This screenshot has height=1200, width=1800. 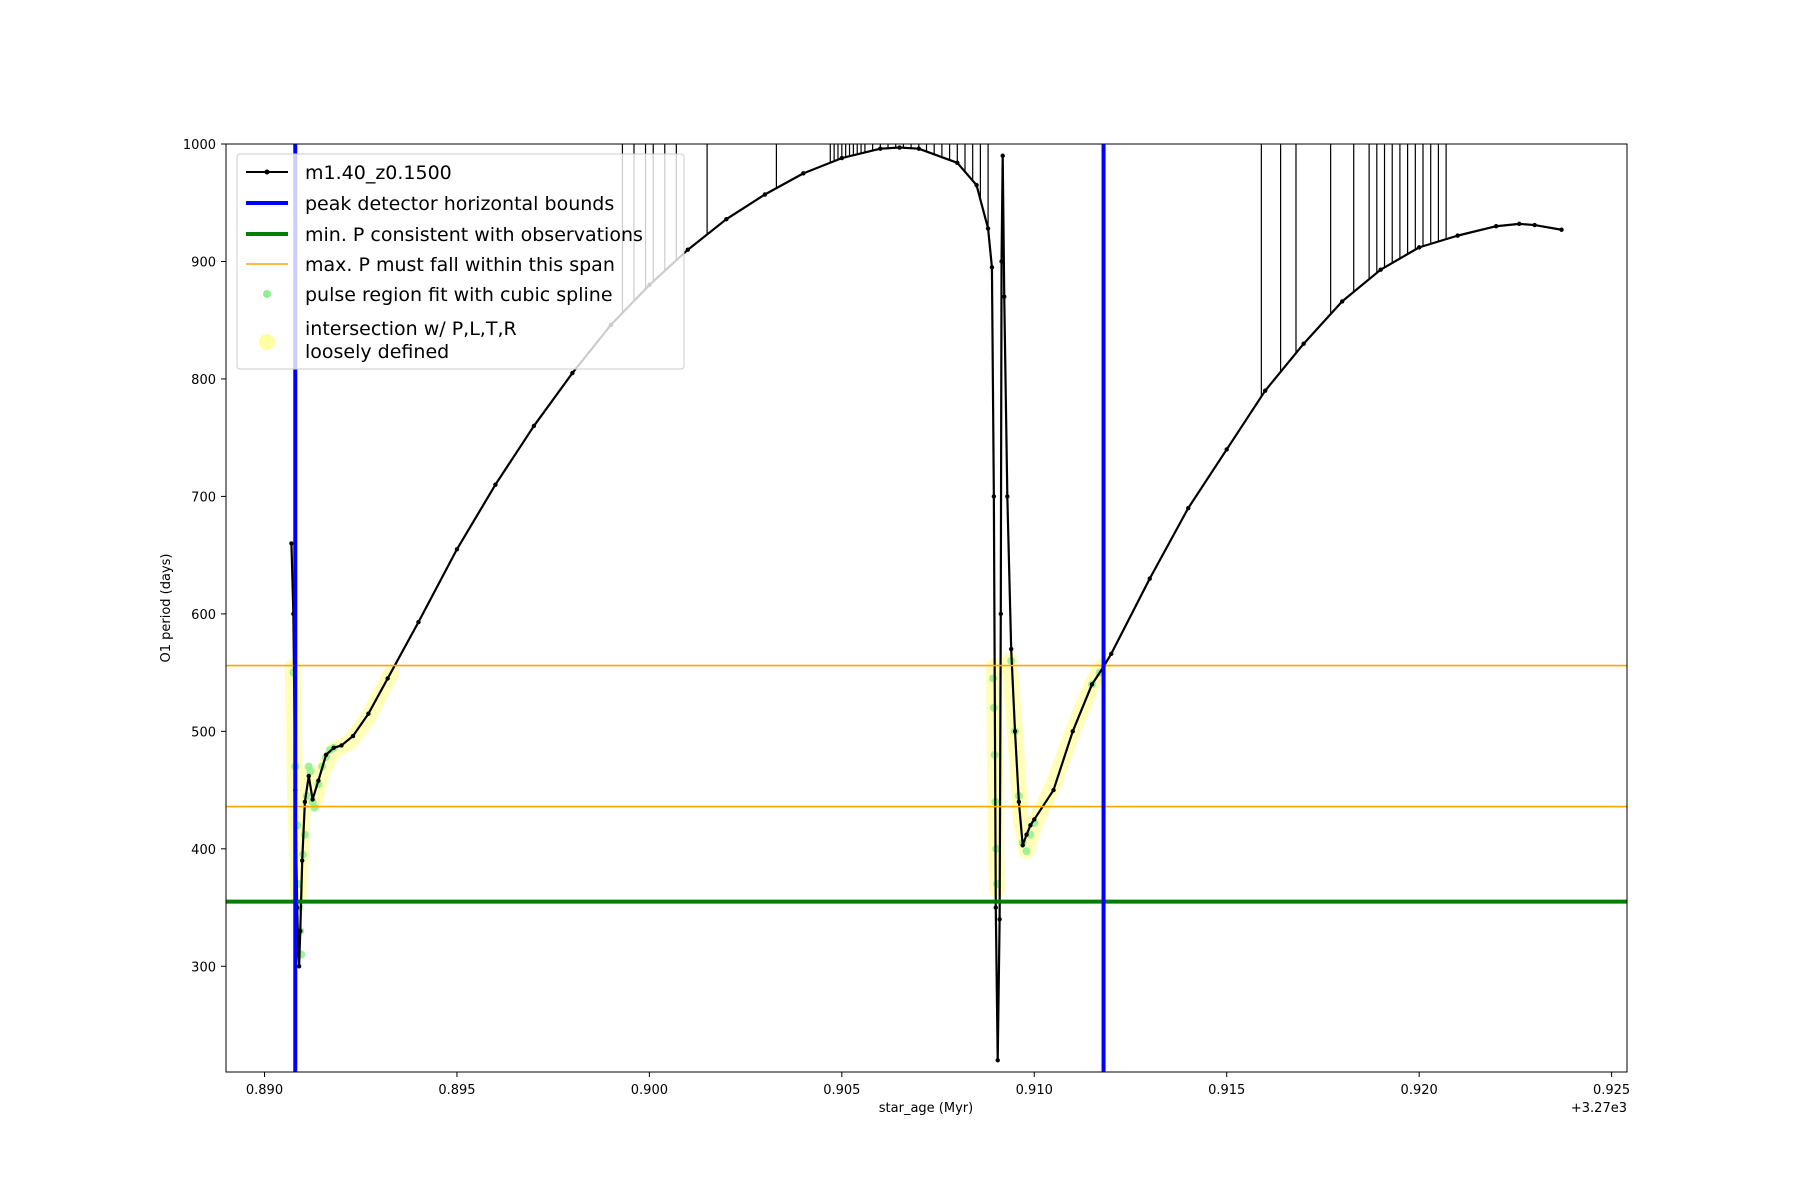 I want to click on y-tick-label-8: 1000, so click(x=199, y=145).